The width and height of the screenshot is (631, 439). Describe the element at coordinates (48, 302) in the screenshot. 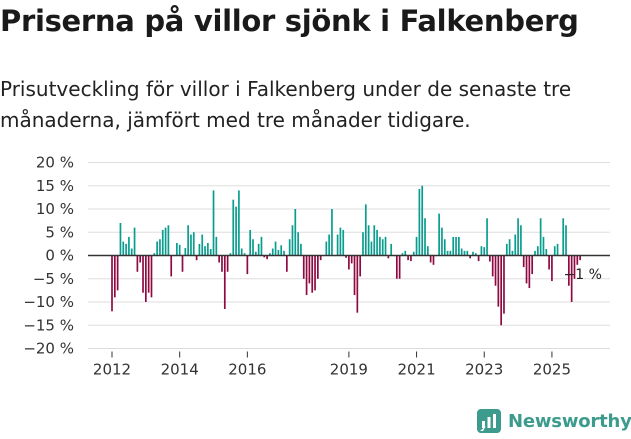

I see `y-tick-label: −10 %` at that location.